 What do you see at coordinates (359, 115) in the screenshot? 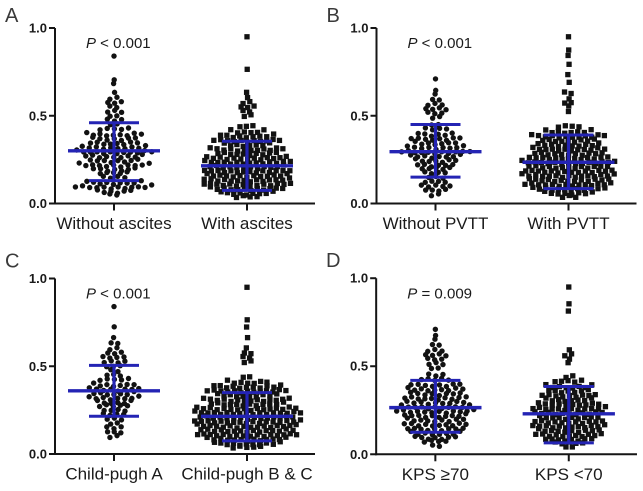
I see `y-tick-label: 0.5` at bounding box center [359, 115].